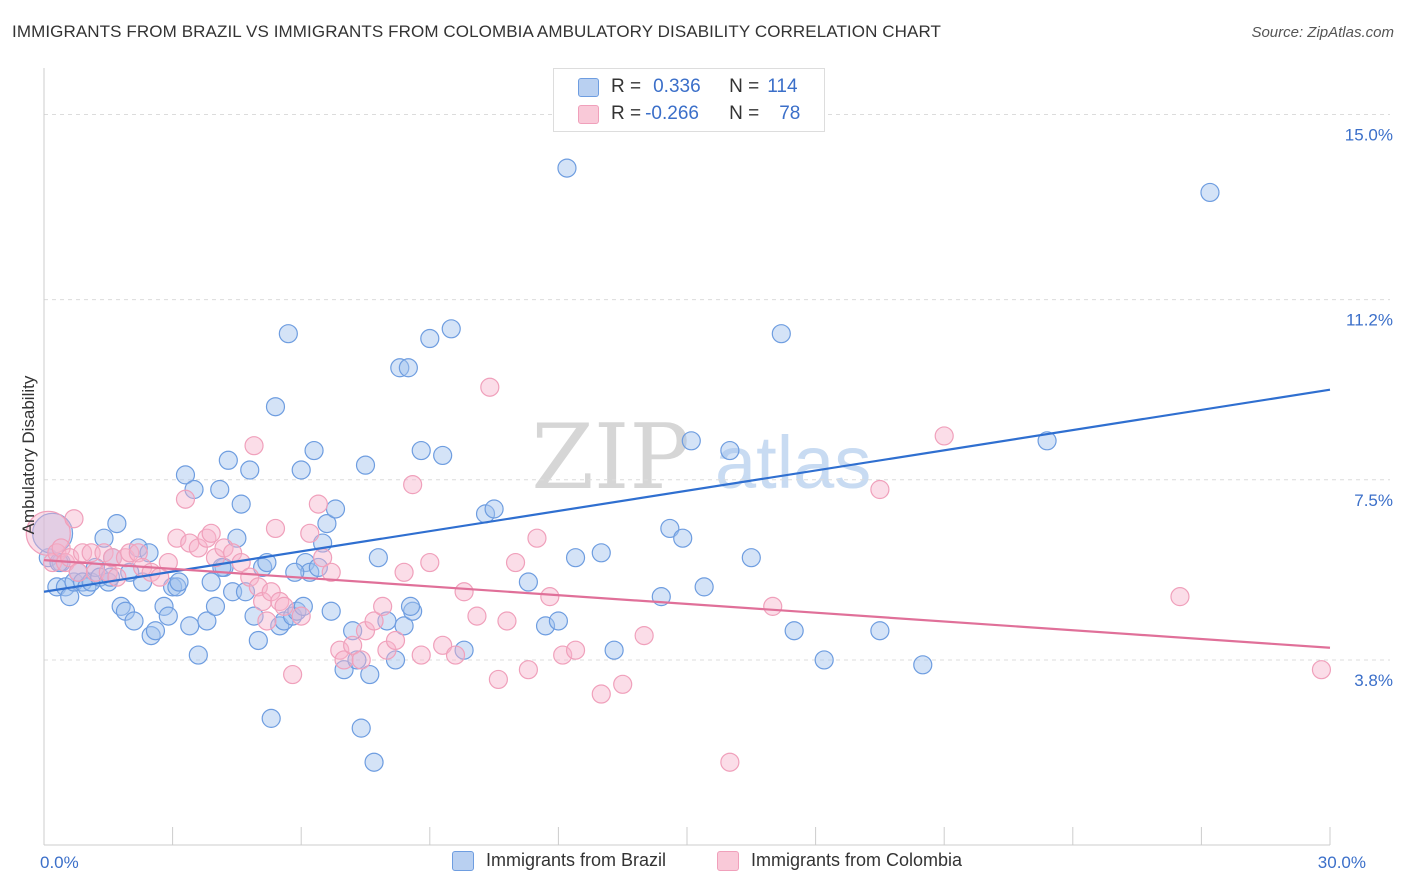 The height and width of the screenshot is (892, 1406). Describe the element at coordinates (1373, 500) in the screenshot. I see `y-tick-label: 7.5%` at that location.